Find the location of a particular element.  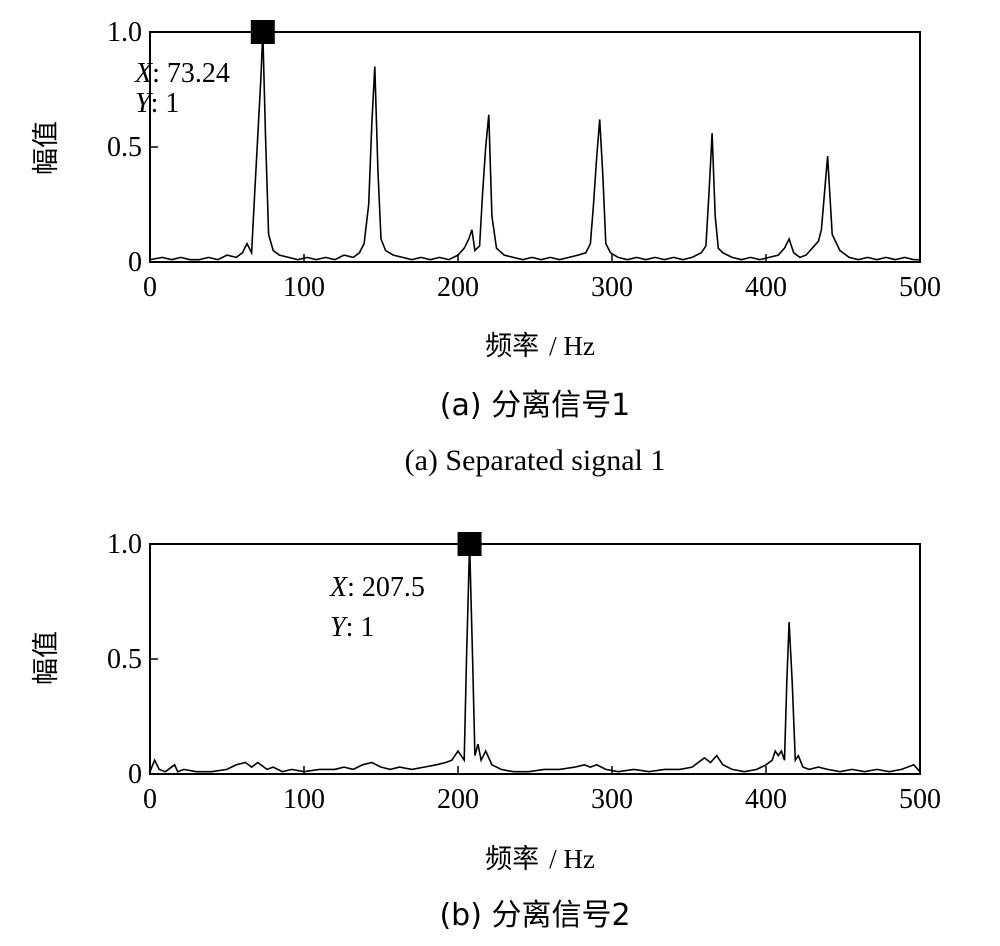

caption-cn: (b) 分离信号2 is located at coordinates (534, 915).